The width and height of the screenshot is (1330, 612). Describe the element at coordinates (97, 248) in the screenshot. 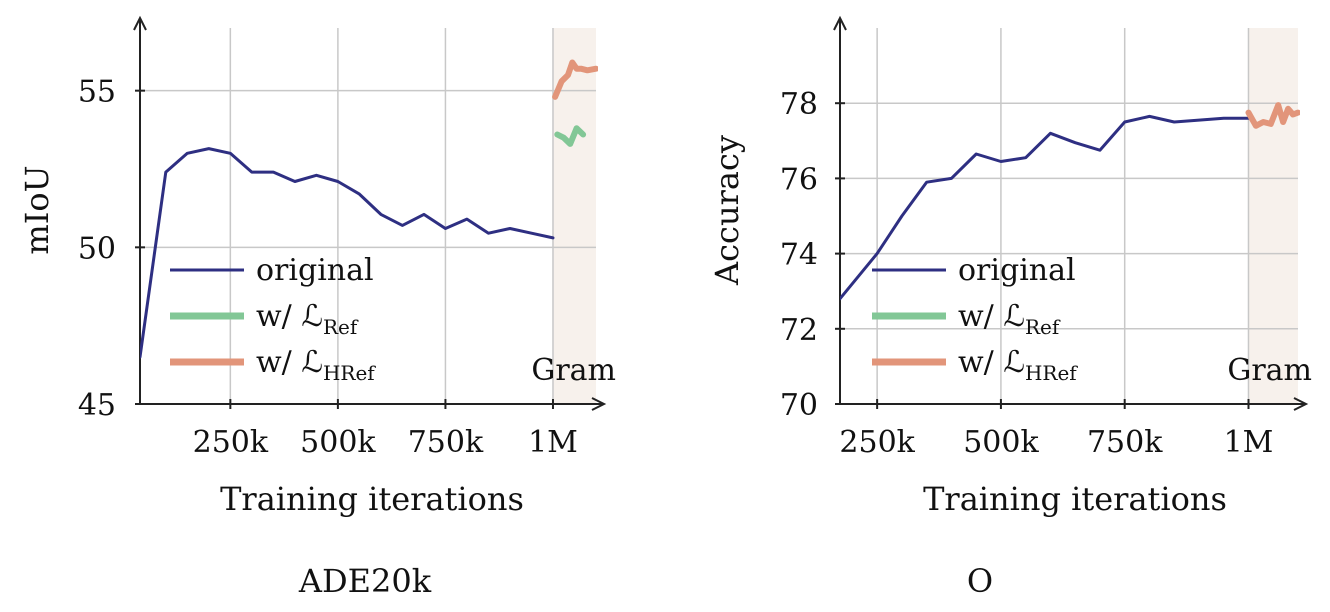

I see `y-tick-label: 50` at that location.